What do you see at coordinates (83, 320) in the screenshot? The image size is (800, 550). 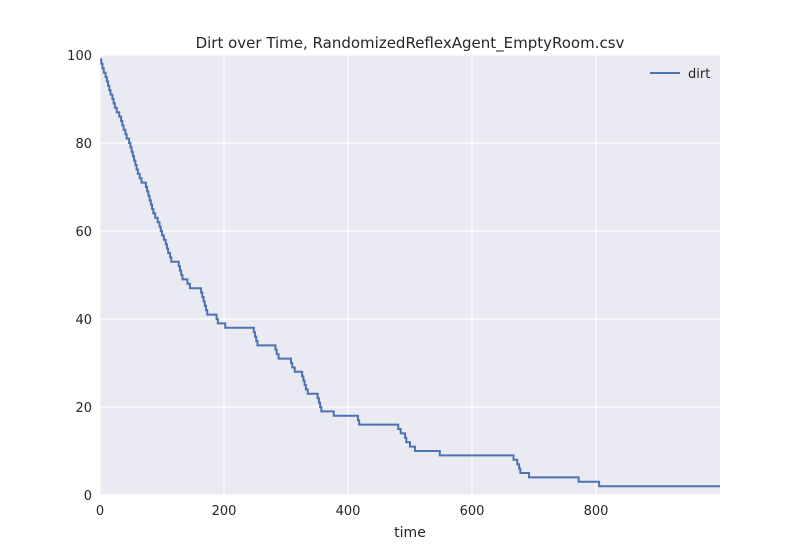 I see `y-tick-label: 40` at bounding box center [83, 320].